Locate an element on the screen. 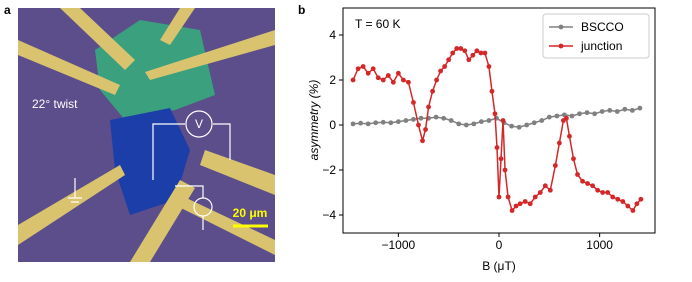  circuit is located at coordinates (149, 170).